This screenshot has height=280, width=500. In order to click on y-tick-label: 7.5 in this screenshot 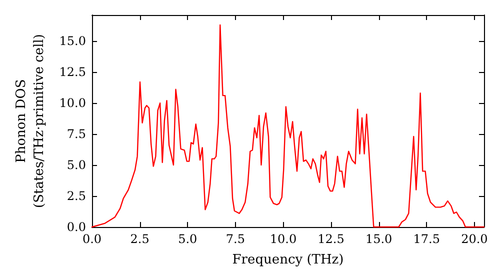, I will do `click(76, 134)`.